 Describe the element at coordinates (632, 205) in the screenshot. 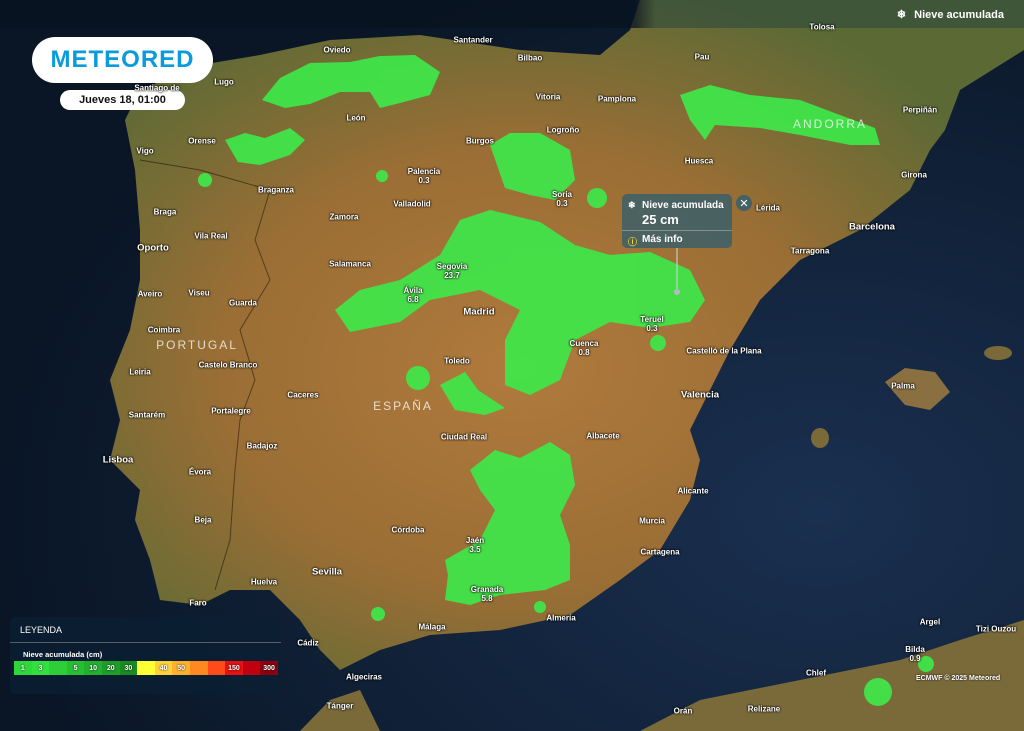

I see `snowflake-icon: ❄` at that location.